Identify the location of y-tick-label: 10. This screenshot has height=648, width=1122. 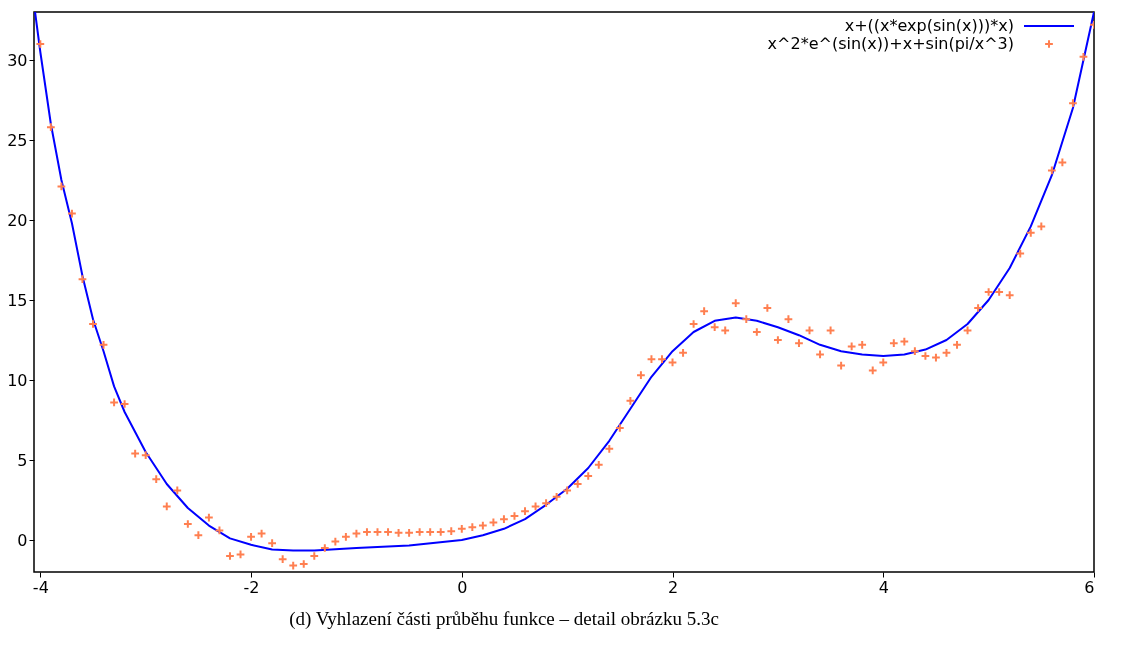
(17, 380).